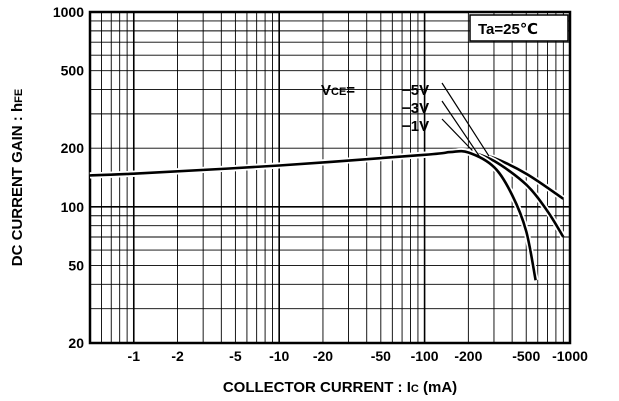 The height and width of the screenshot is (401, 619). Describe the element at coordinates (415, 90) in the screenshot. I see `series-label: −5V` at that location.